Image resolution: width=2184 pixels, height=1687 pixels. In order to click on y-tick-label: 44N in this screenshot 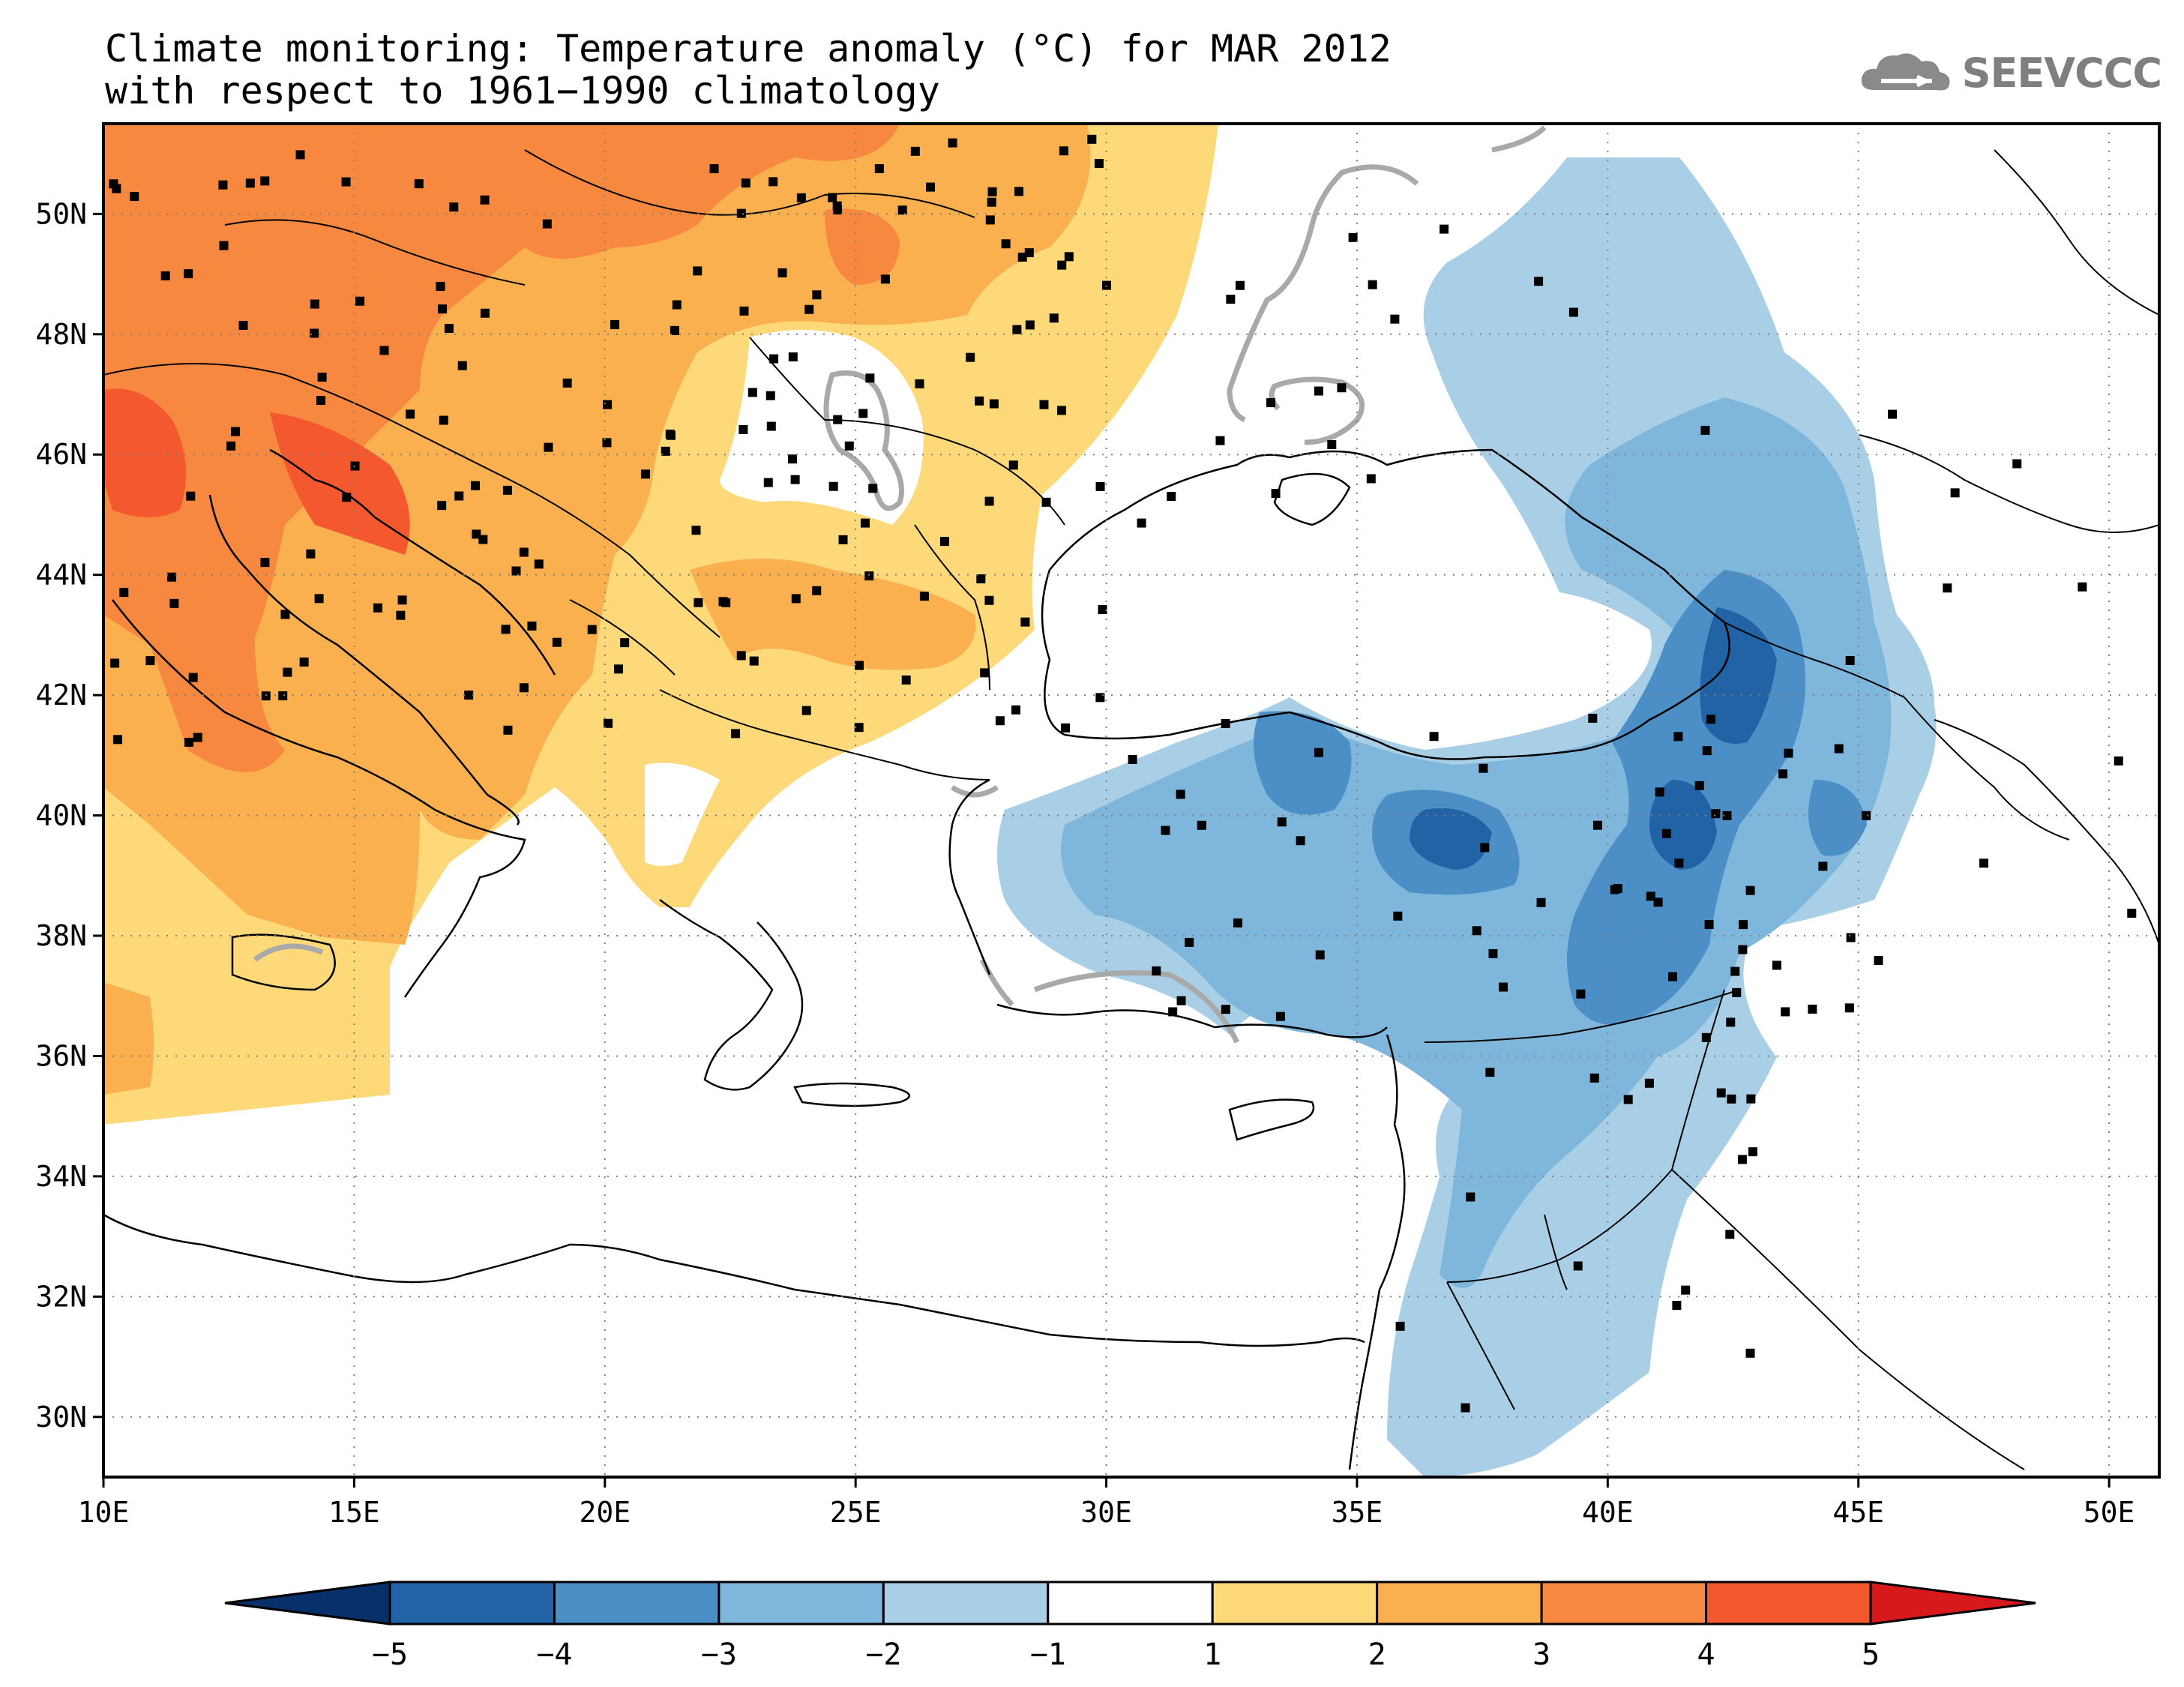, I will do `click(61, 575)`.